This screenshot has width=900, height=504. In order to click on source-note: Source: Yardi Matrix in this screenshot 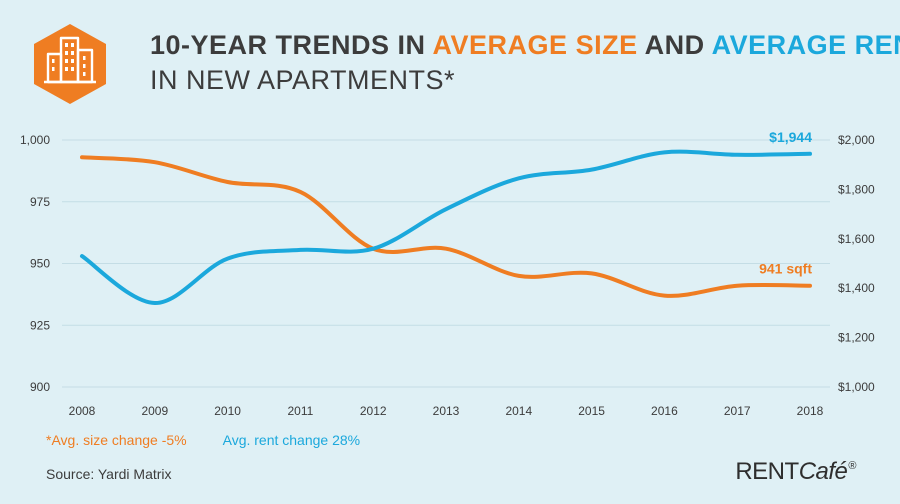, I will do `click(109, 474)`.